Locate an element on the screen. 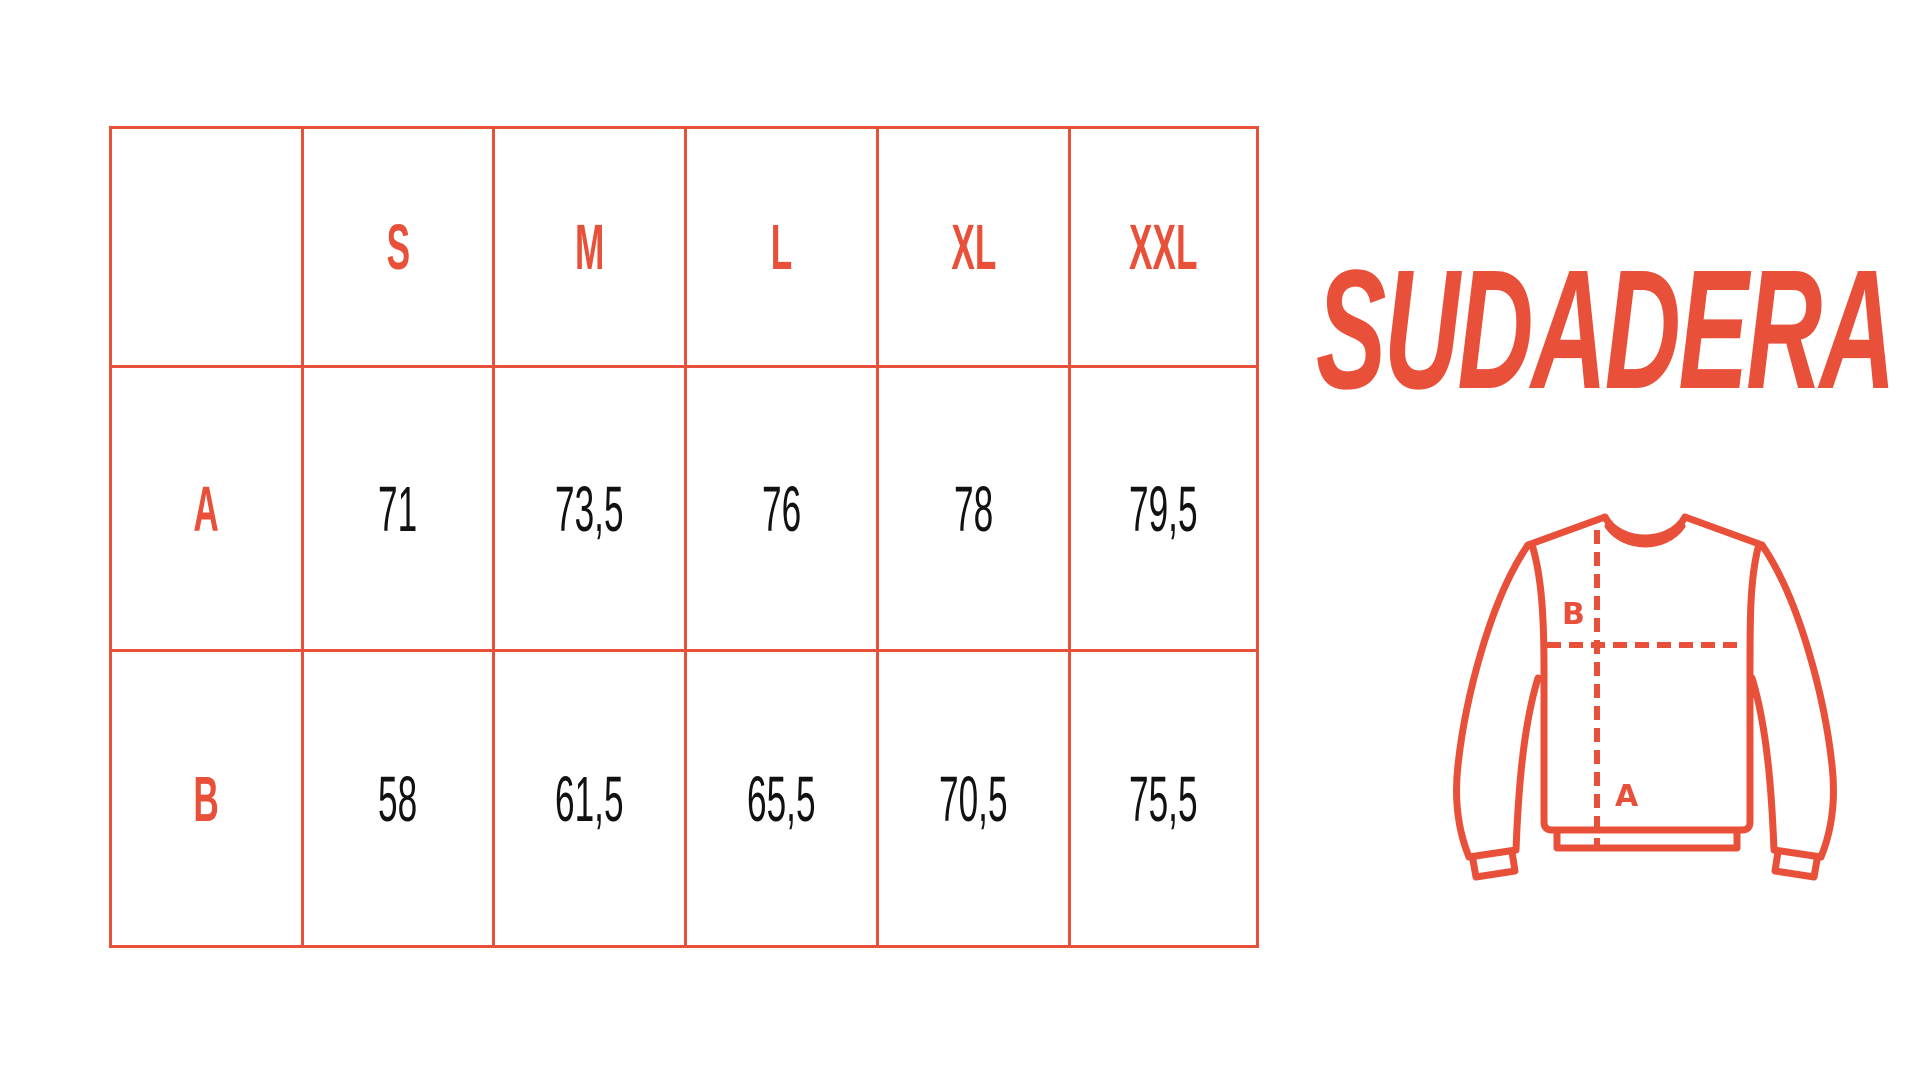 This screenshot has height=1080, width=1920. value-cell: 79,5 is located at coordinates (1163, 510).